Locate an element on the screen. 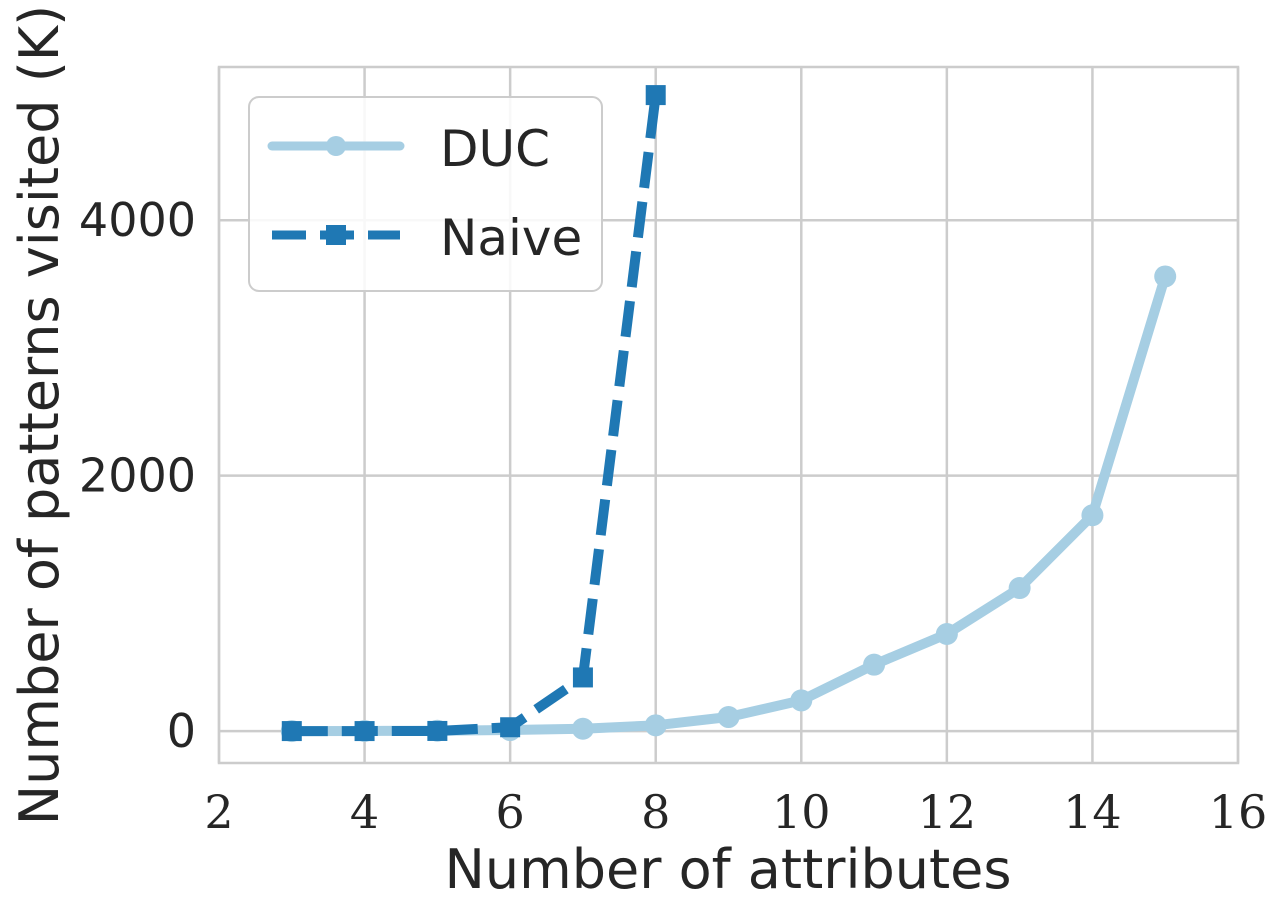  y-axis-label: Number of patterns visited (K) is located at coordinates (39, 415).